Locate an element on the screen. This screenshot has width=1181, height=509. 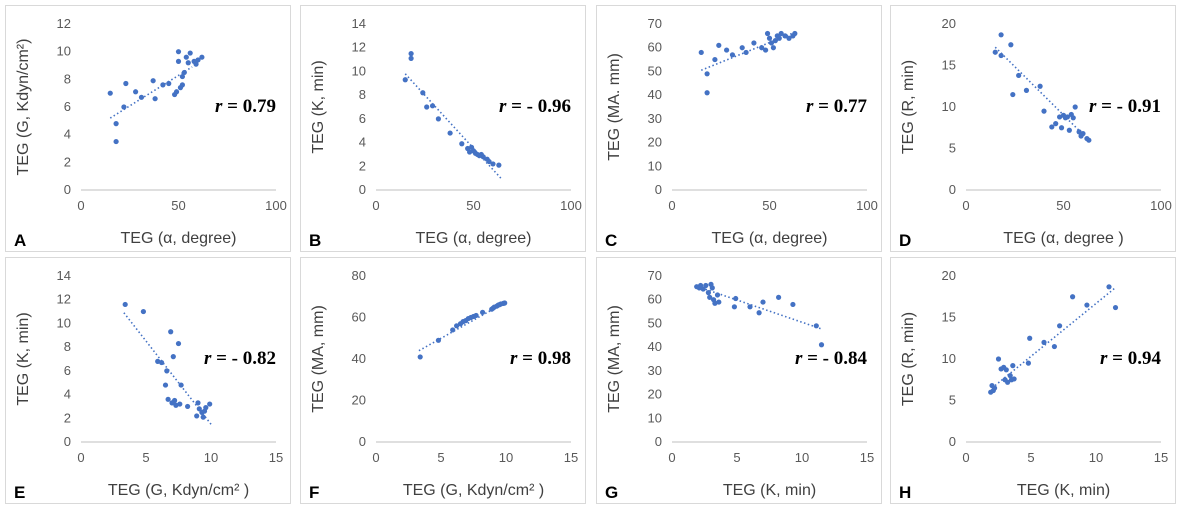
y-tick-label: 4 is located at coordinates (362, 142).